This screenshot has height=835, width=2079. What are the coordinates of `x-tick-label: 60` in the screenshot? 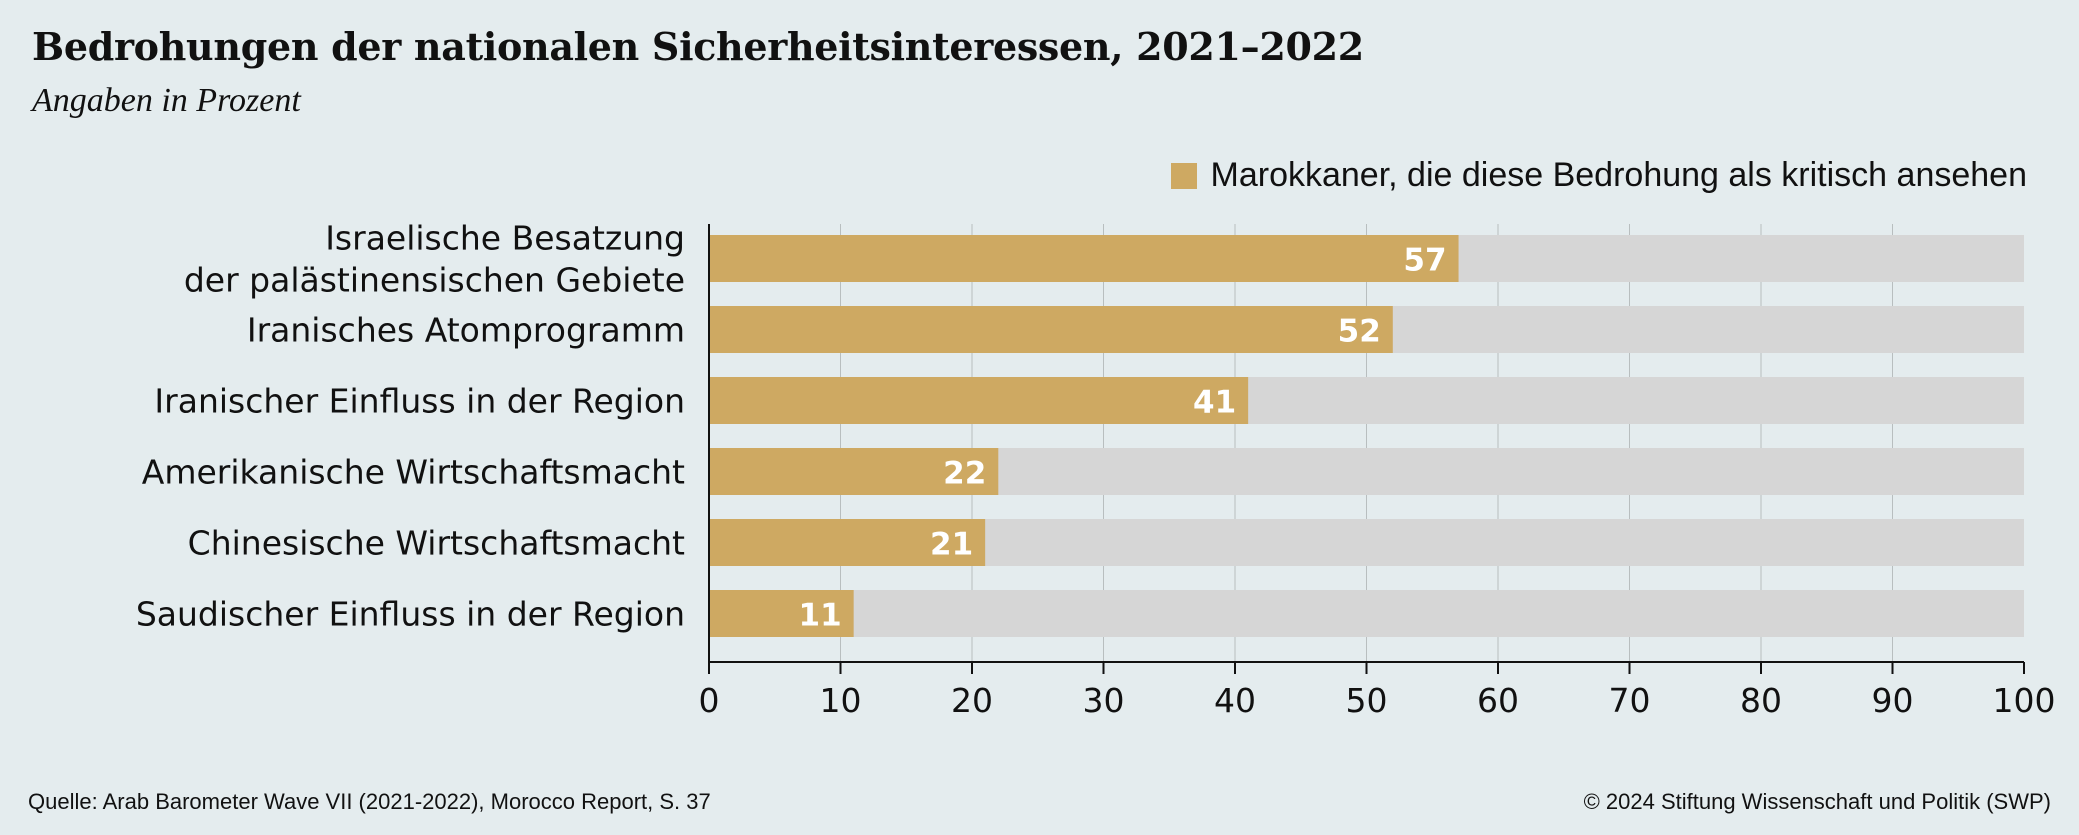 It's located at (1498, 700).